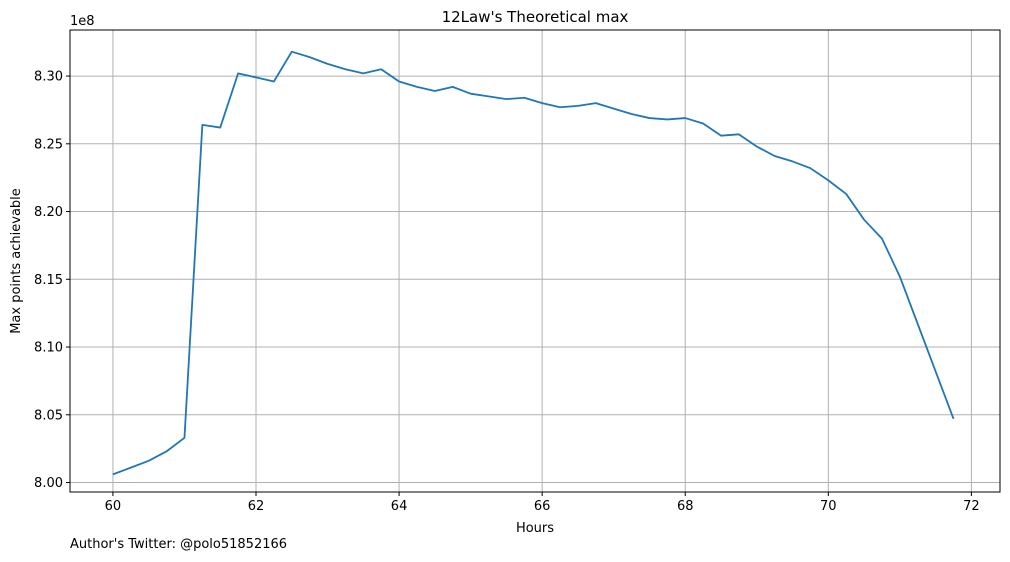 The width and height of the screenshot is (1010, 562). I want to click on y-tick-label: 8.30, so click(48, 77).